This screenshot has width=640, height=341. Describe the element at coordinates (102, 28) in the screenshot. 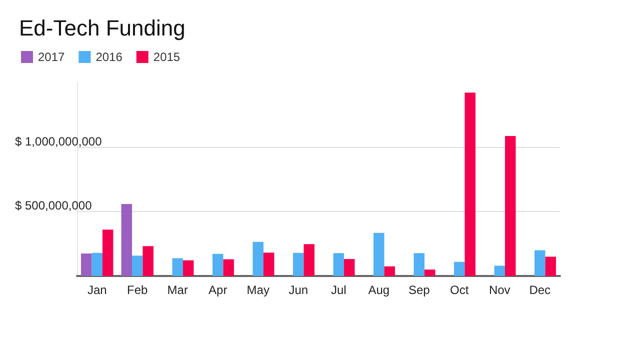

I see `chart-title: Ed-Tech Funding` at that location.